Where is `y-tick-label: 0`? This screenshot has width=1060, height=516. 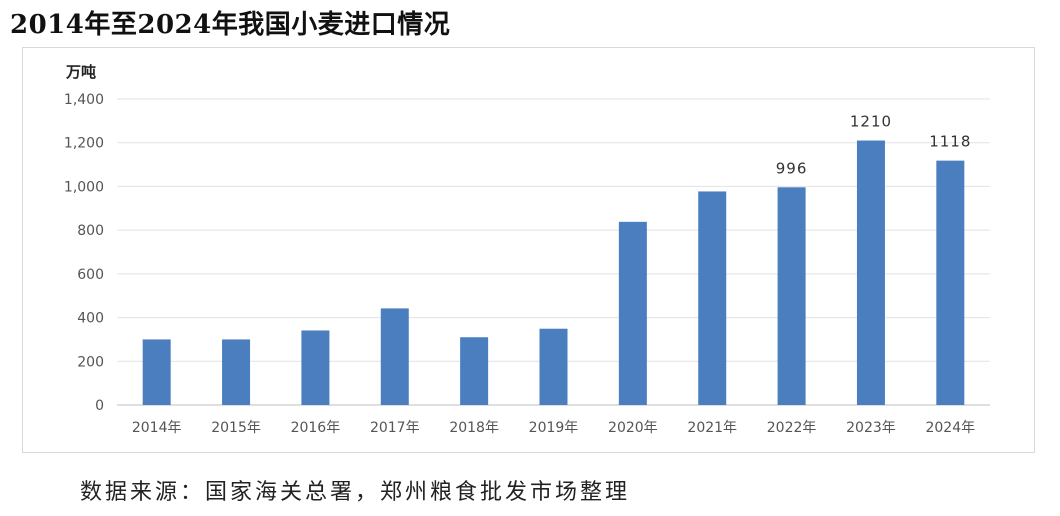 y-tick-label: 0 is located at coordinates (99, 406).